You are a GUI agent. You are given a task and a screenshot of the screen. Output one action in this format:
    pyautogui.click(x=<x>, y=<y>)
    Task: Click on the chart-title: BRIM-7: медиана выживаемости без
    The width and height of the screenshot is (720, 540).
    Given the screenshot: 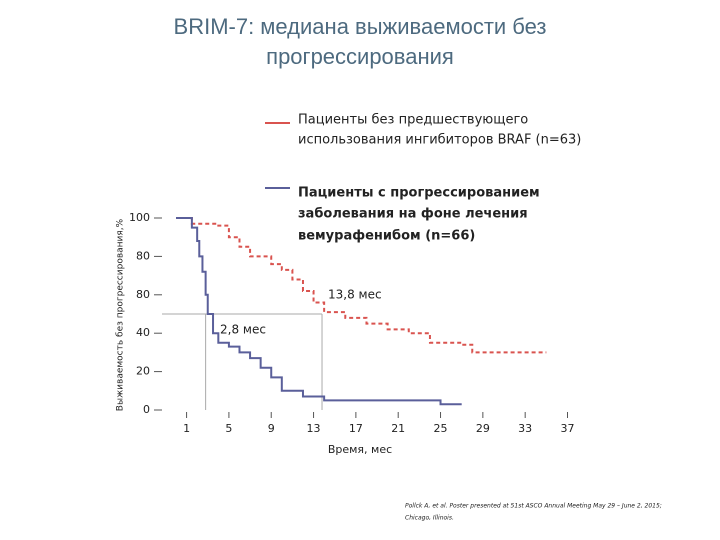 What is the action you would take?
    pyautogui.click(x=360, y=26)
    